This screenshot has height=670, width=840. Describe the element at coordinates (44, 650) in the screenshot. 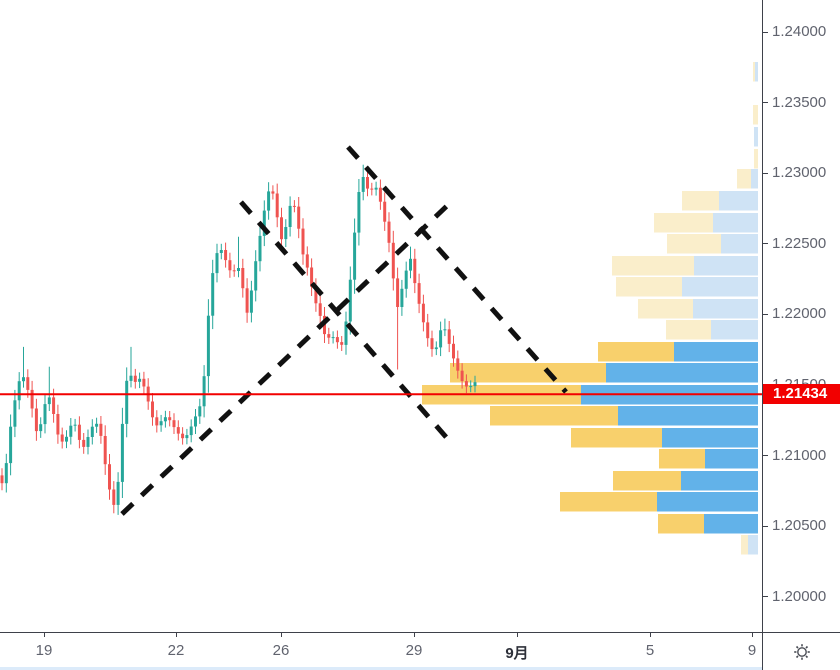

I see `time-axis-label: 19` at that location.